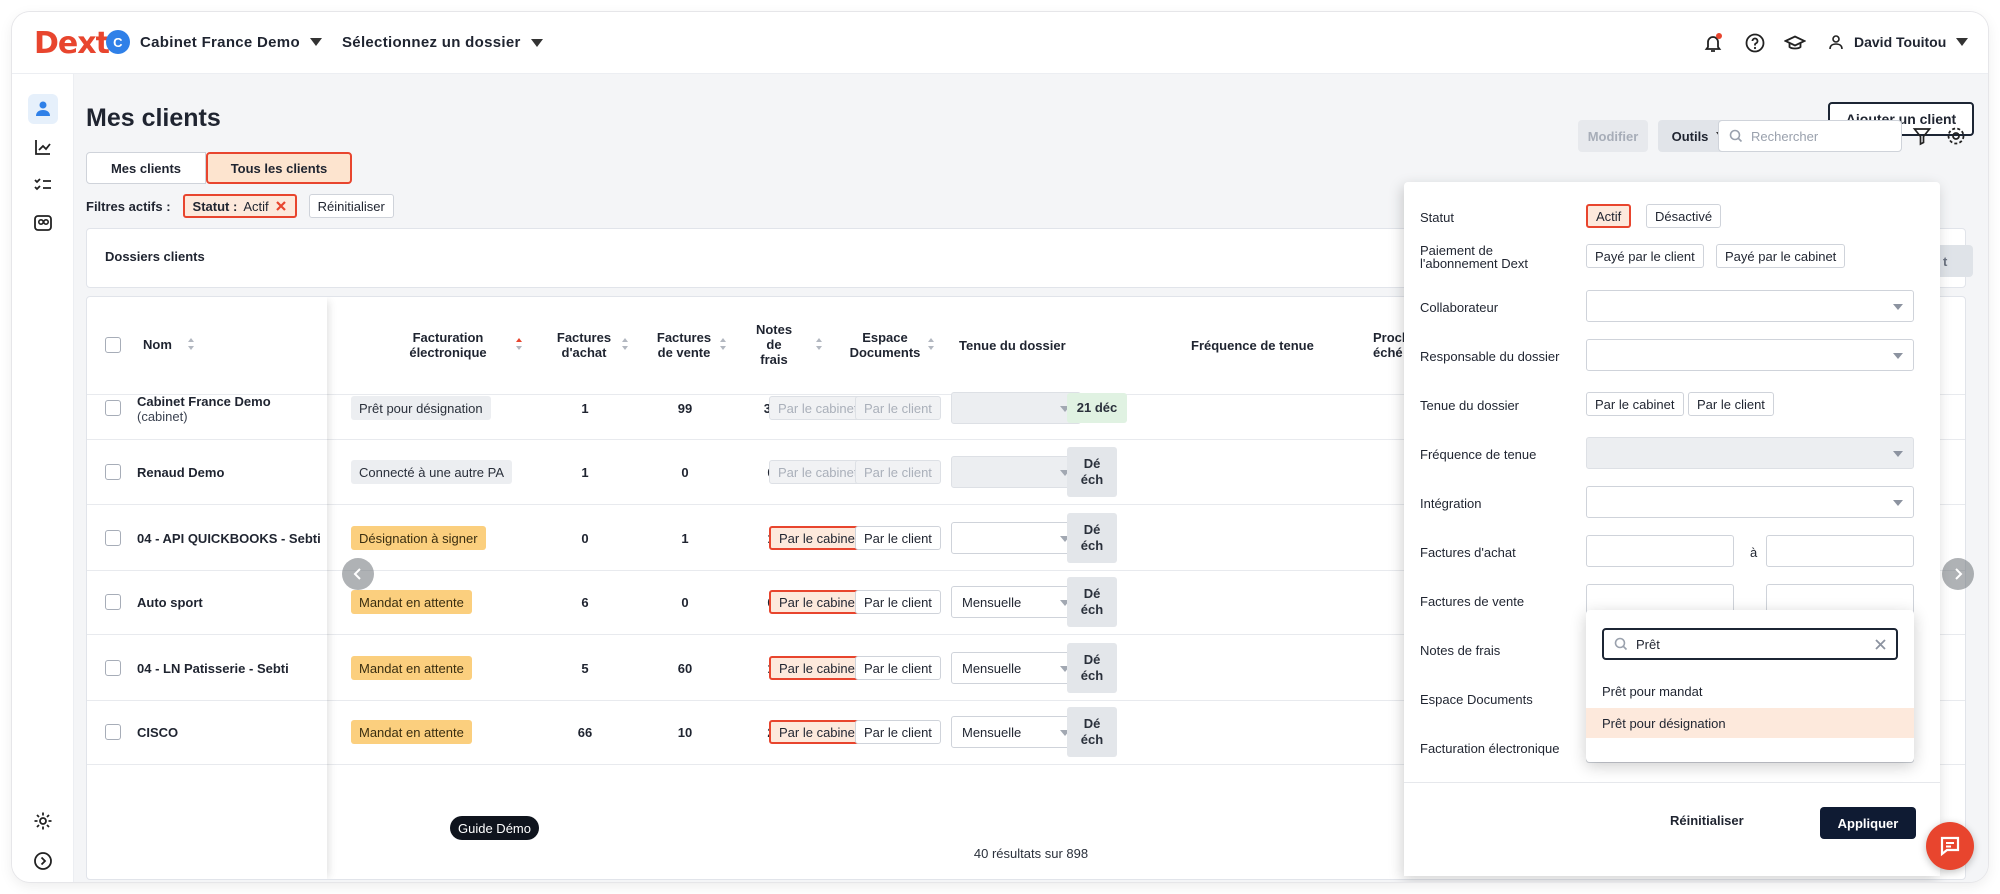  What do you see at coordinates (1750, 306) in the screenshot?
I see `collaborateur-select` at bounding box center [1750, 306].